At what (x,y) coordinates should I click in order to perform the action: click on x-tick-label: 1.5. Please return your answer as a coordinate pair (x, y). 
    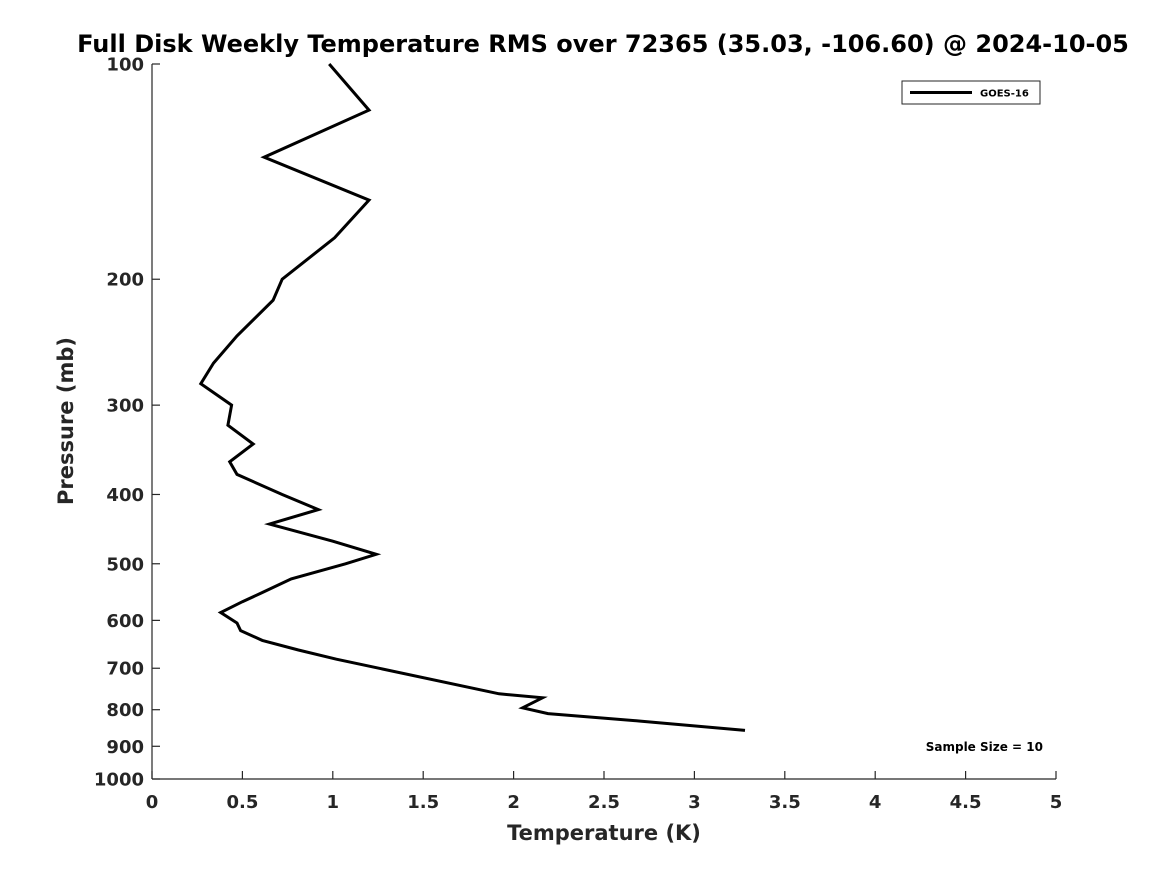
    Looking at the image, I should click on (423, 802).